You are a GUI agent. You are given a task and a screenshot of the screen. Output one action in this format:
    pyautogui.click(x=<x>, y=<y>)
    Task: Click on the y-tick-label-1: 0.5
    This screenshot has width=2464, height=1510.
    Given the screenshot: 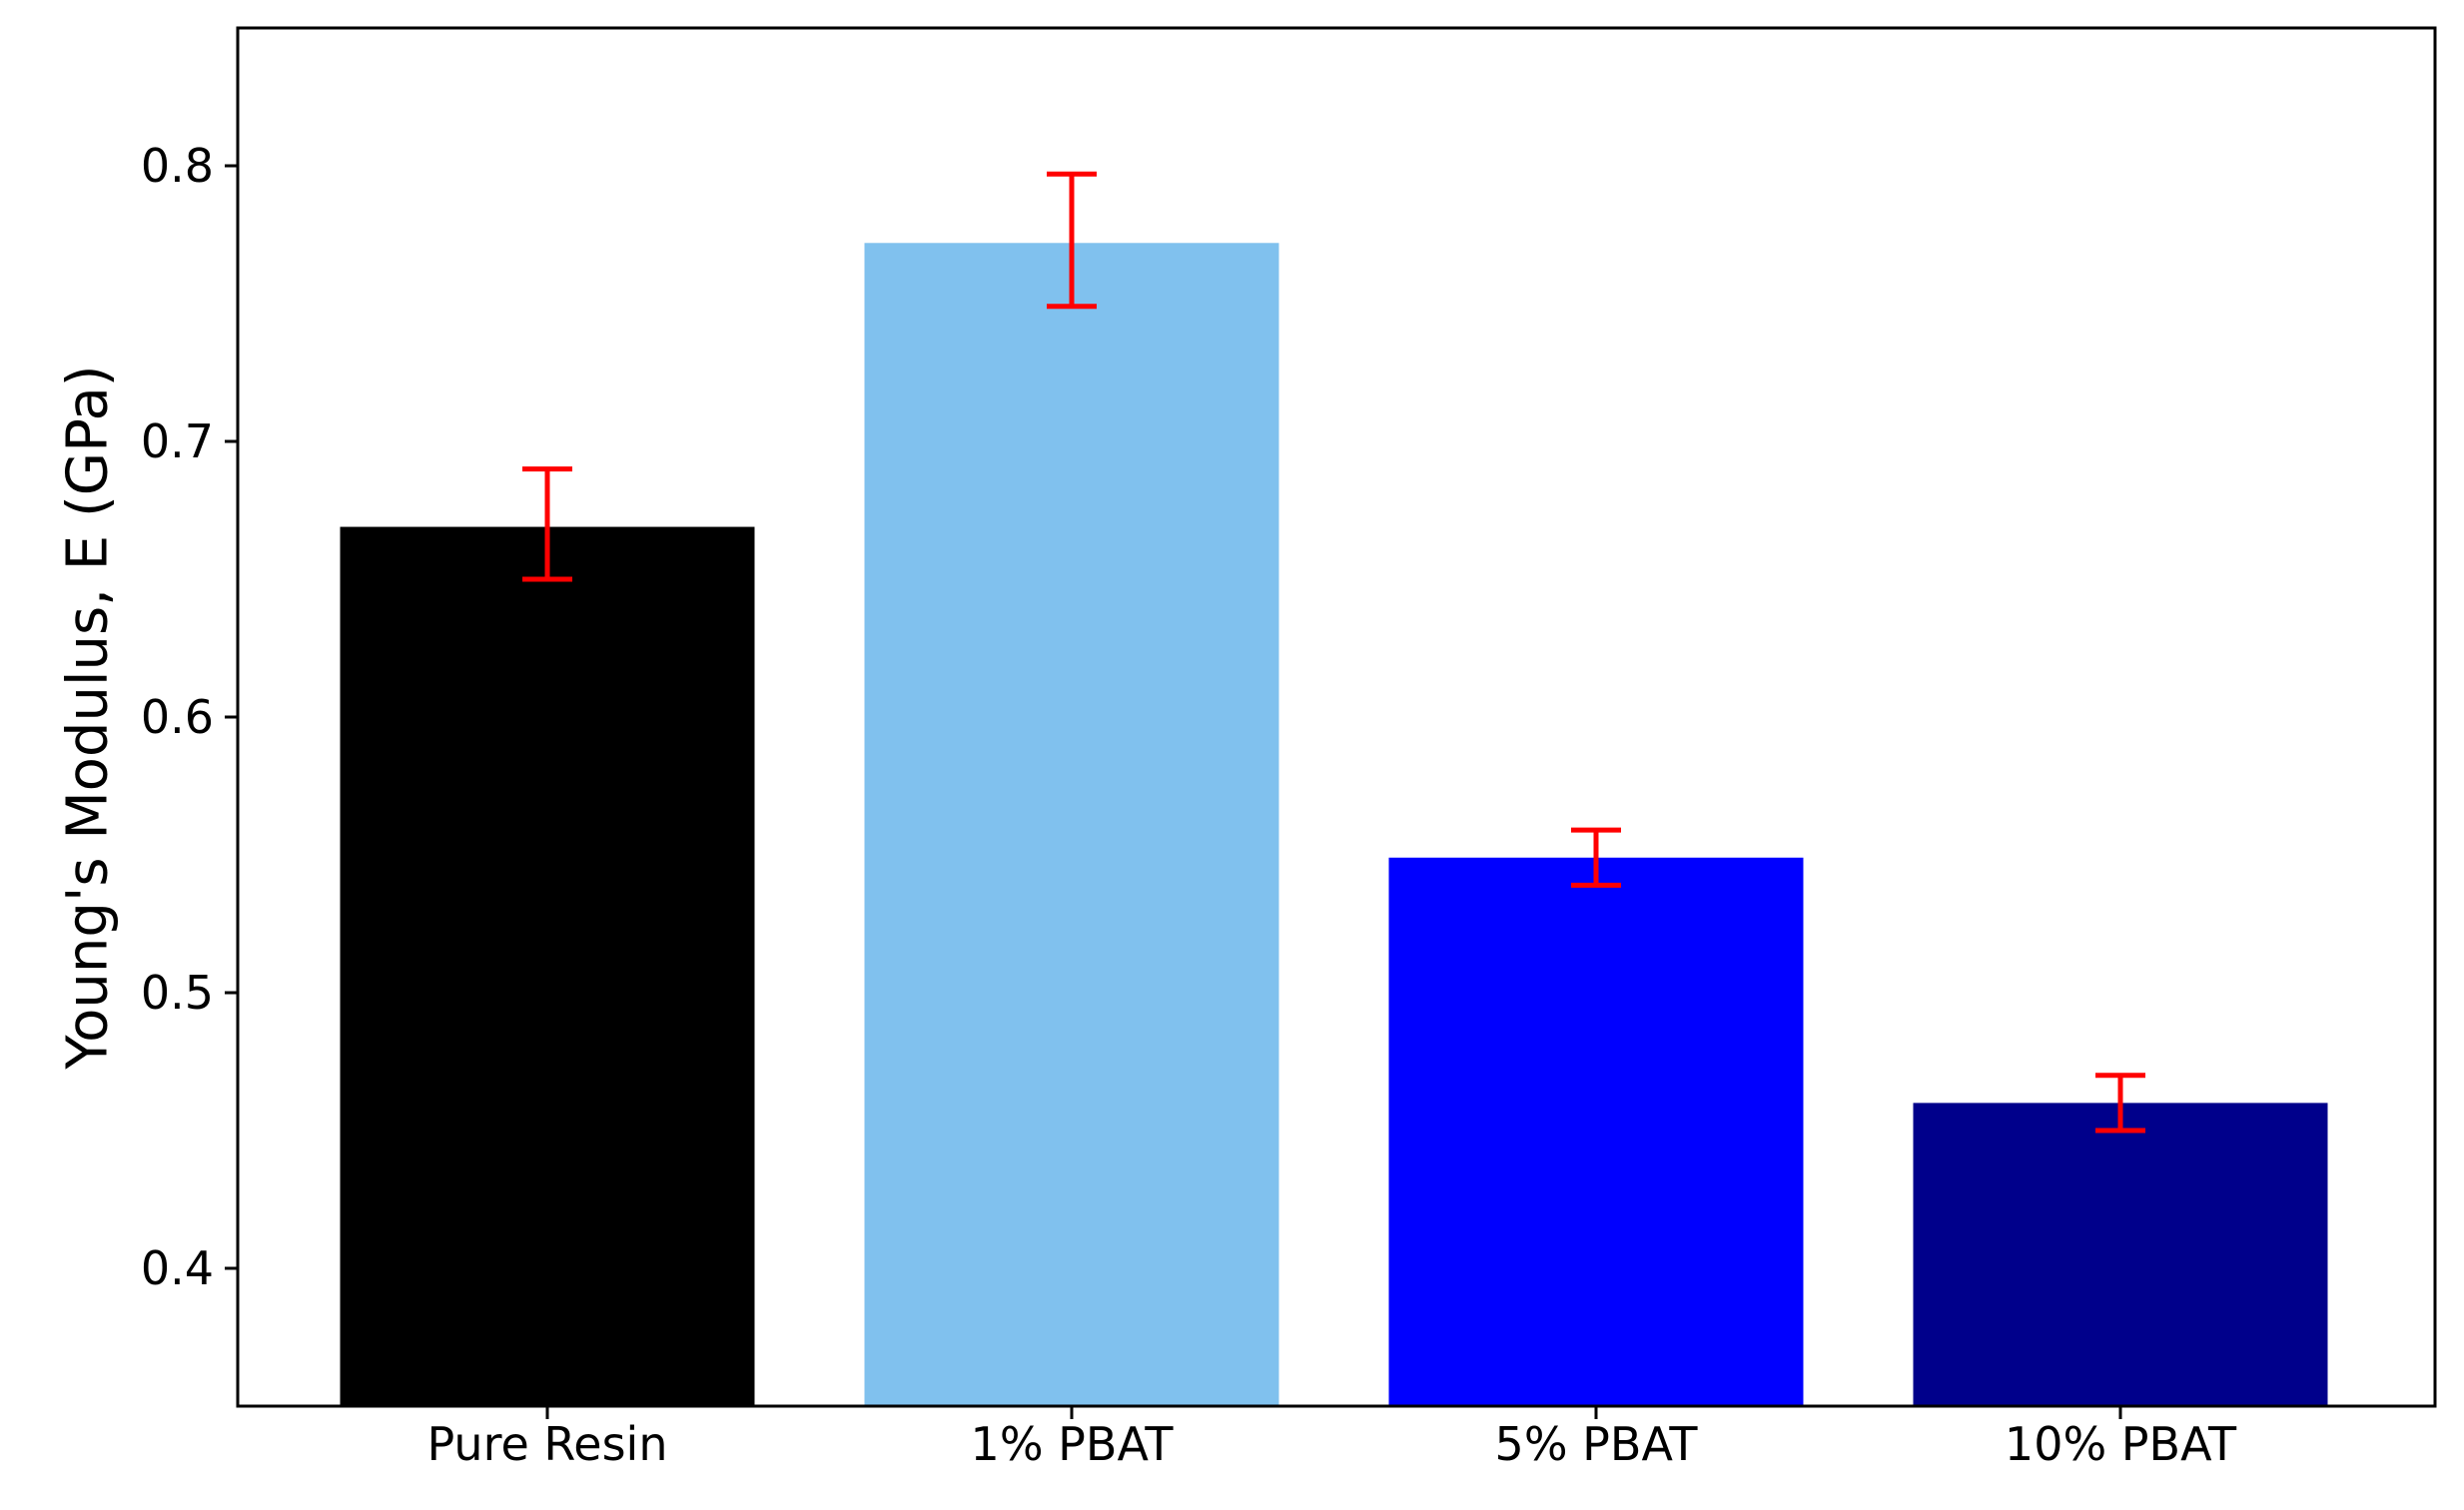 What is the action you would take?
    pyautogui.click(x=178, y=993)
    